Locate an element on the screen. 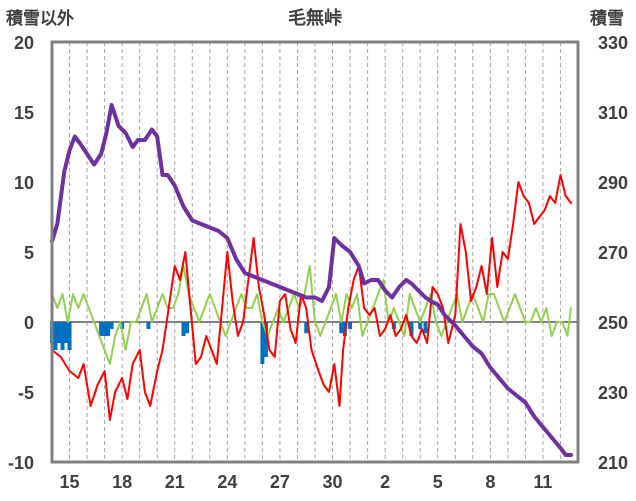 Image resolution: width=636 pixels, height=501 pixels. left-tick-label: 20 is located at coordinates (24, 43).